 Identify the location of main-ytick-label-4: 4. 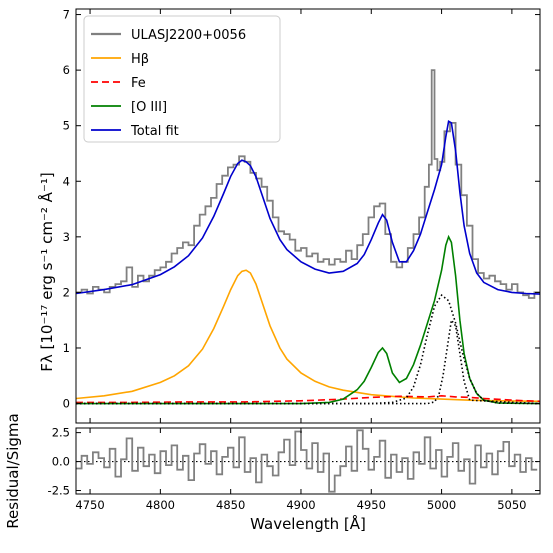
(66, 181).